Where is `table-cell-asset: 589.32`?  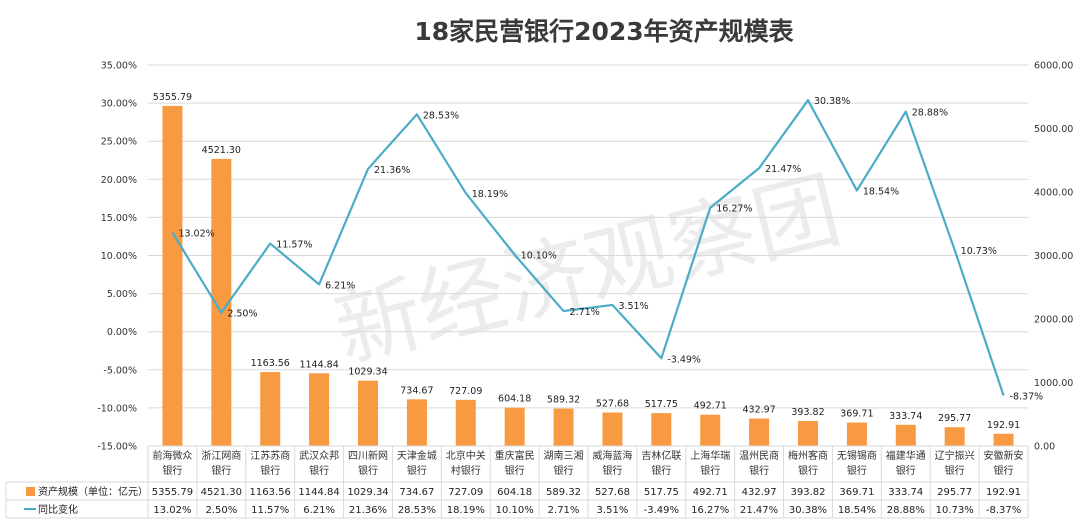 table-cell-asset: 589.32 is located at coordinates (563, 492).